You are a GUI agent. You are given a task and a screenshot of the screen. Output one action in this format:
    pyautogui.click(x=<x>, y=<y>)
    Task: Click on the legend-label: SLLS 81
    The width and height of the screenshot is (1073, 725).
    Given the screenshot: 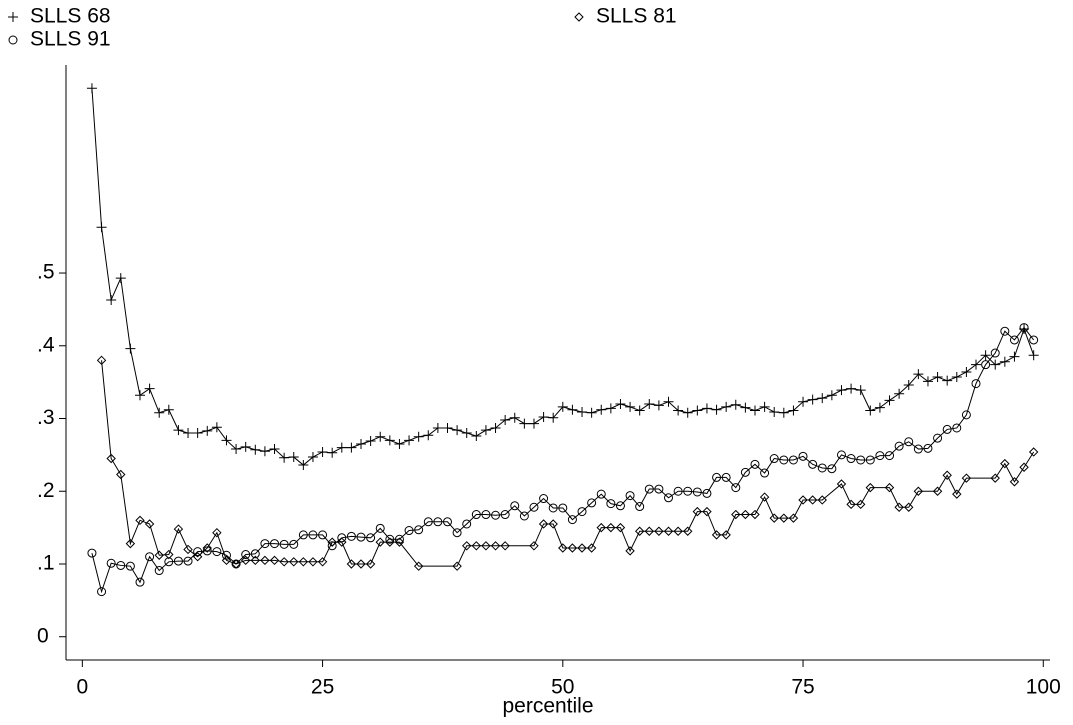 What is the action you would take?
    pyautogui.click(x=636, y=16)
    